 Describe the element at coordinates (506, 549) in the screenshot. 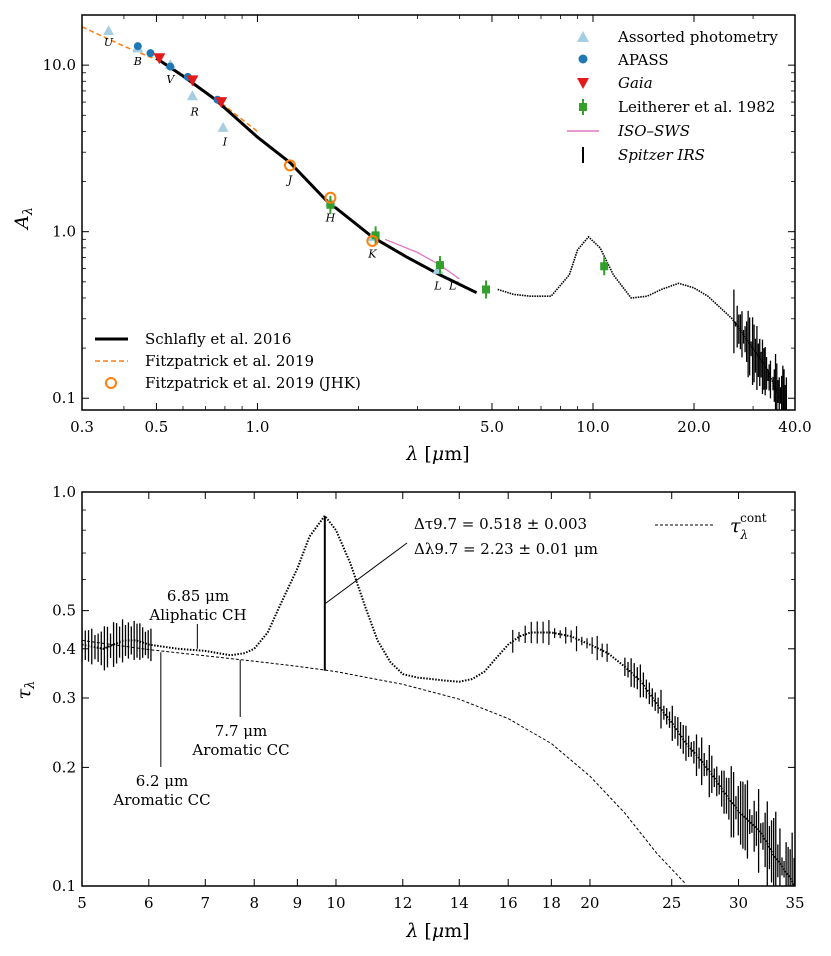

I see `delta-lambda-text: Δλ9.7 = 2.23 ± 0.01 μm` at that location.